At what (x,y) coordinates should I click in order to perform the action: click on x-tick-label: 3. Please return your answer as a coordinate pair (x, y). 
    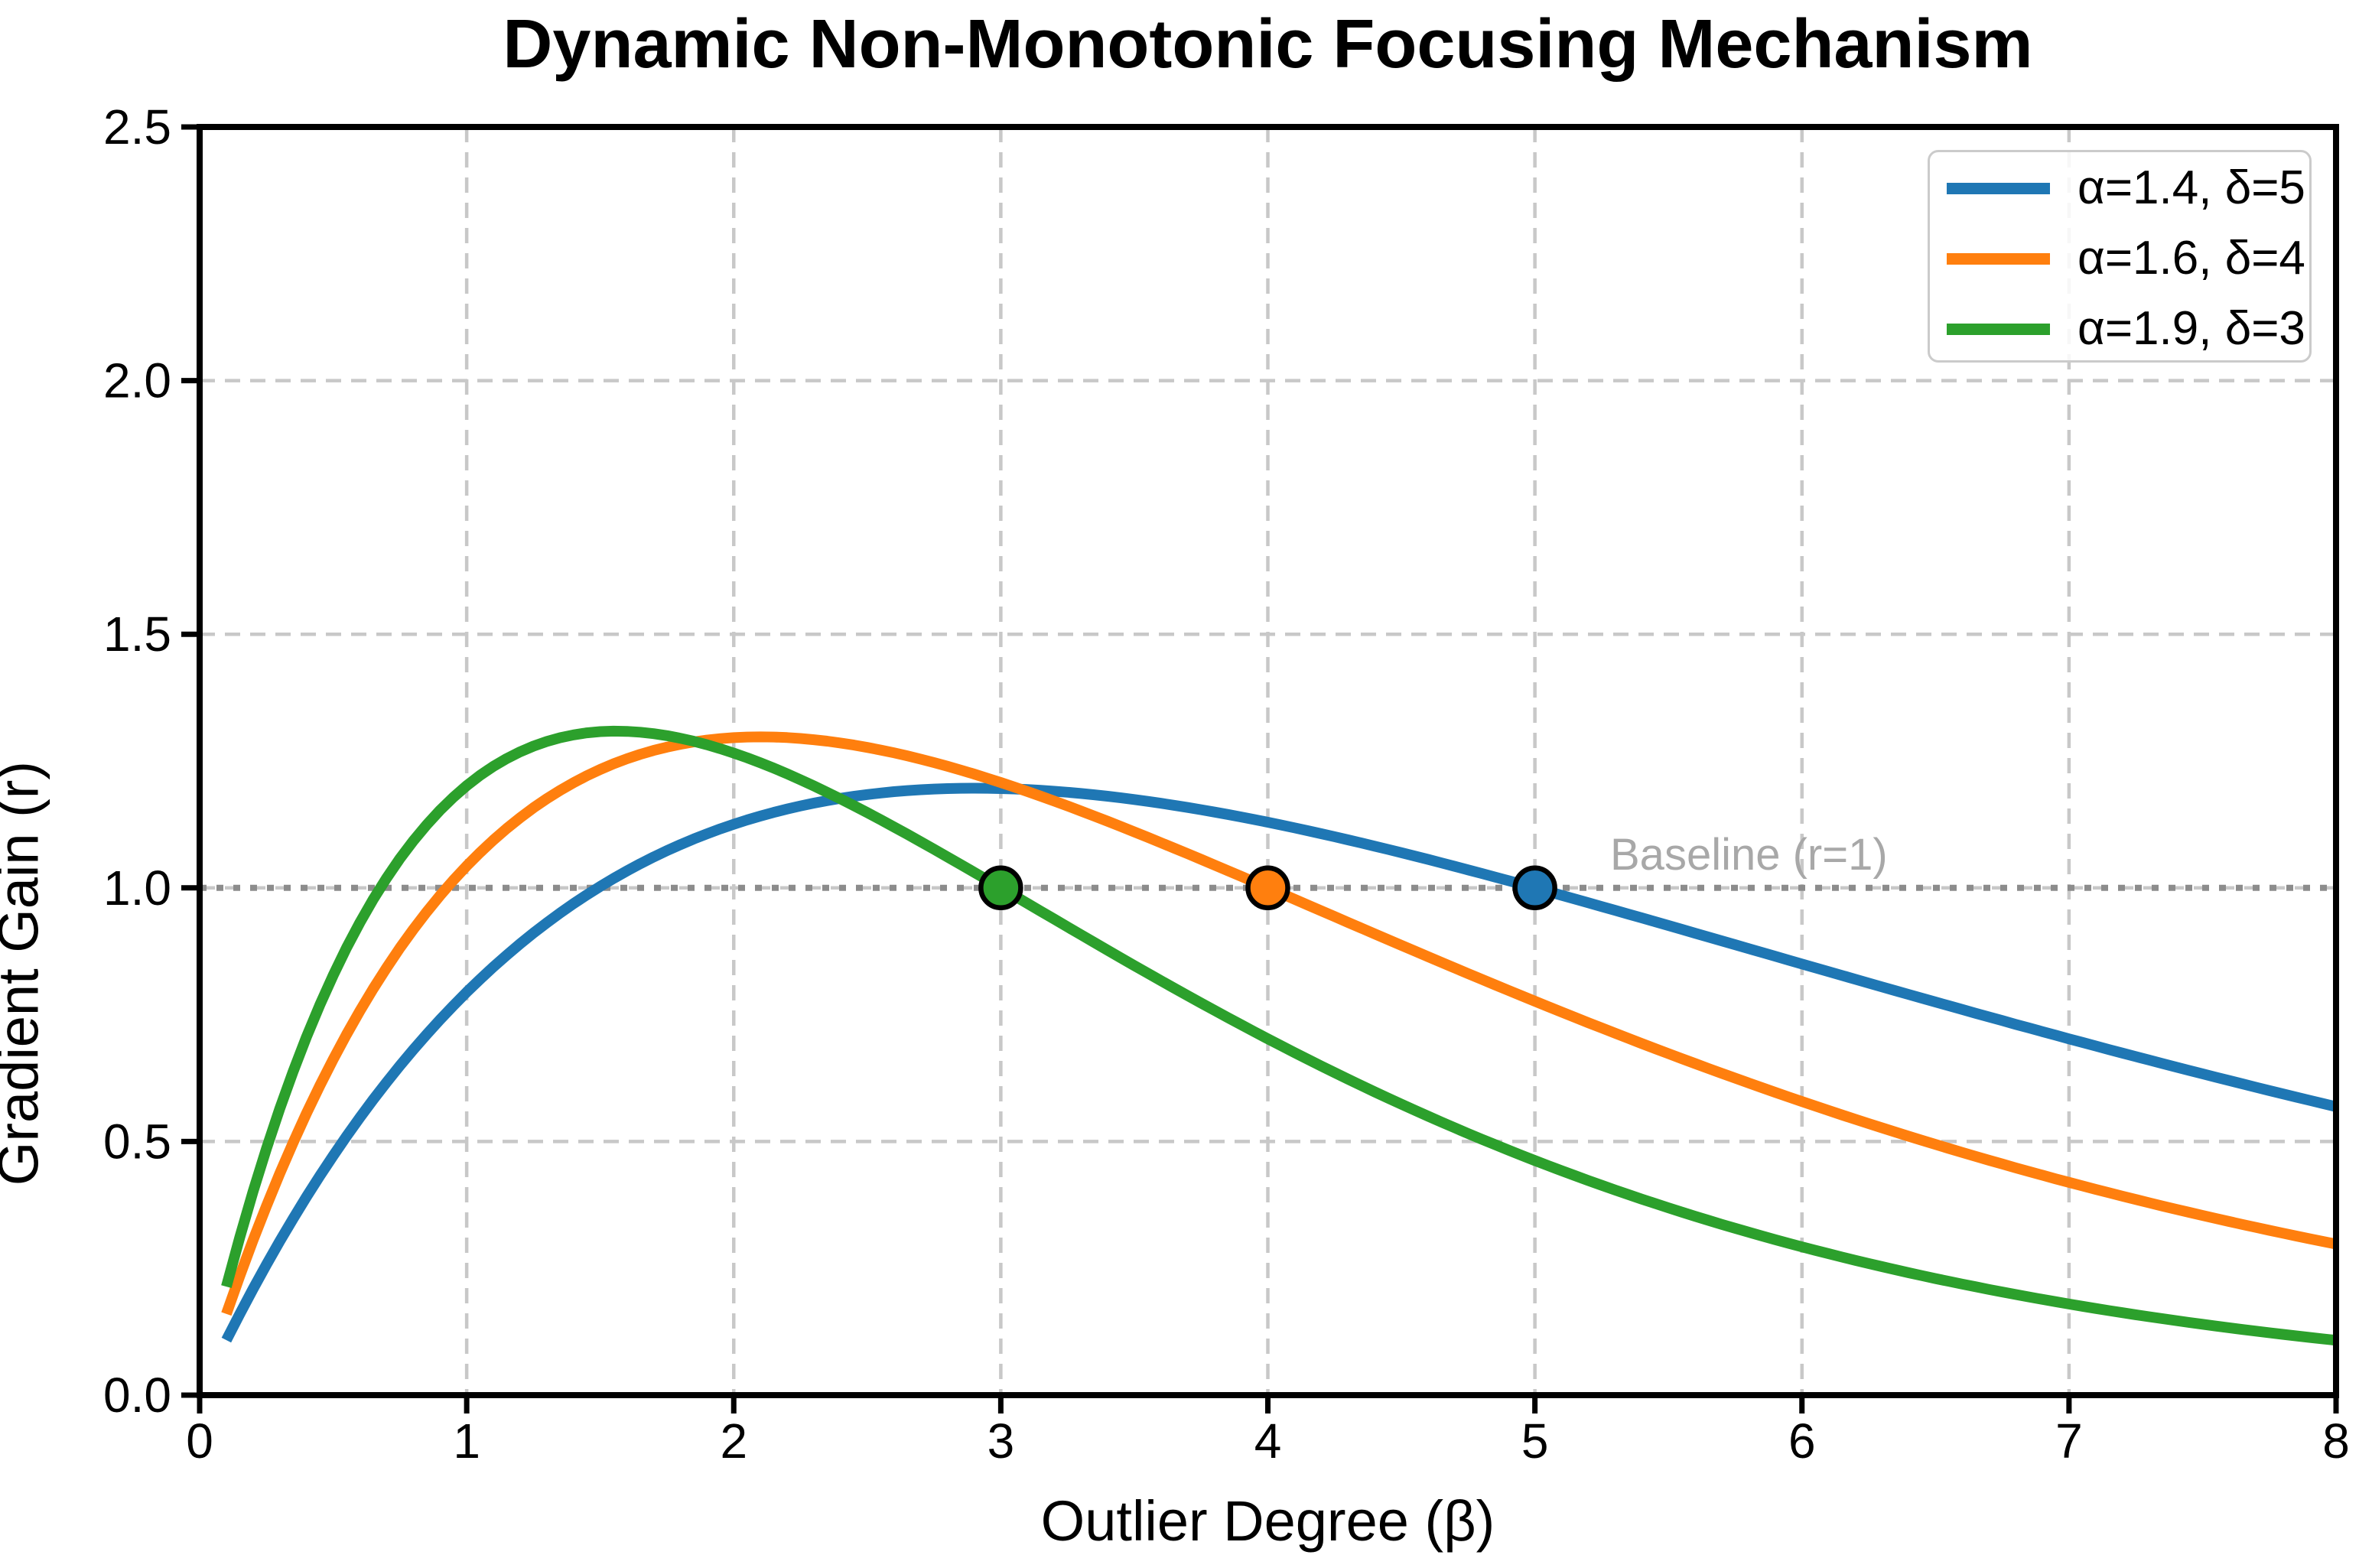
    Looking at the image, I should click on (1001, 1441).